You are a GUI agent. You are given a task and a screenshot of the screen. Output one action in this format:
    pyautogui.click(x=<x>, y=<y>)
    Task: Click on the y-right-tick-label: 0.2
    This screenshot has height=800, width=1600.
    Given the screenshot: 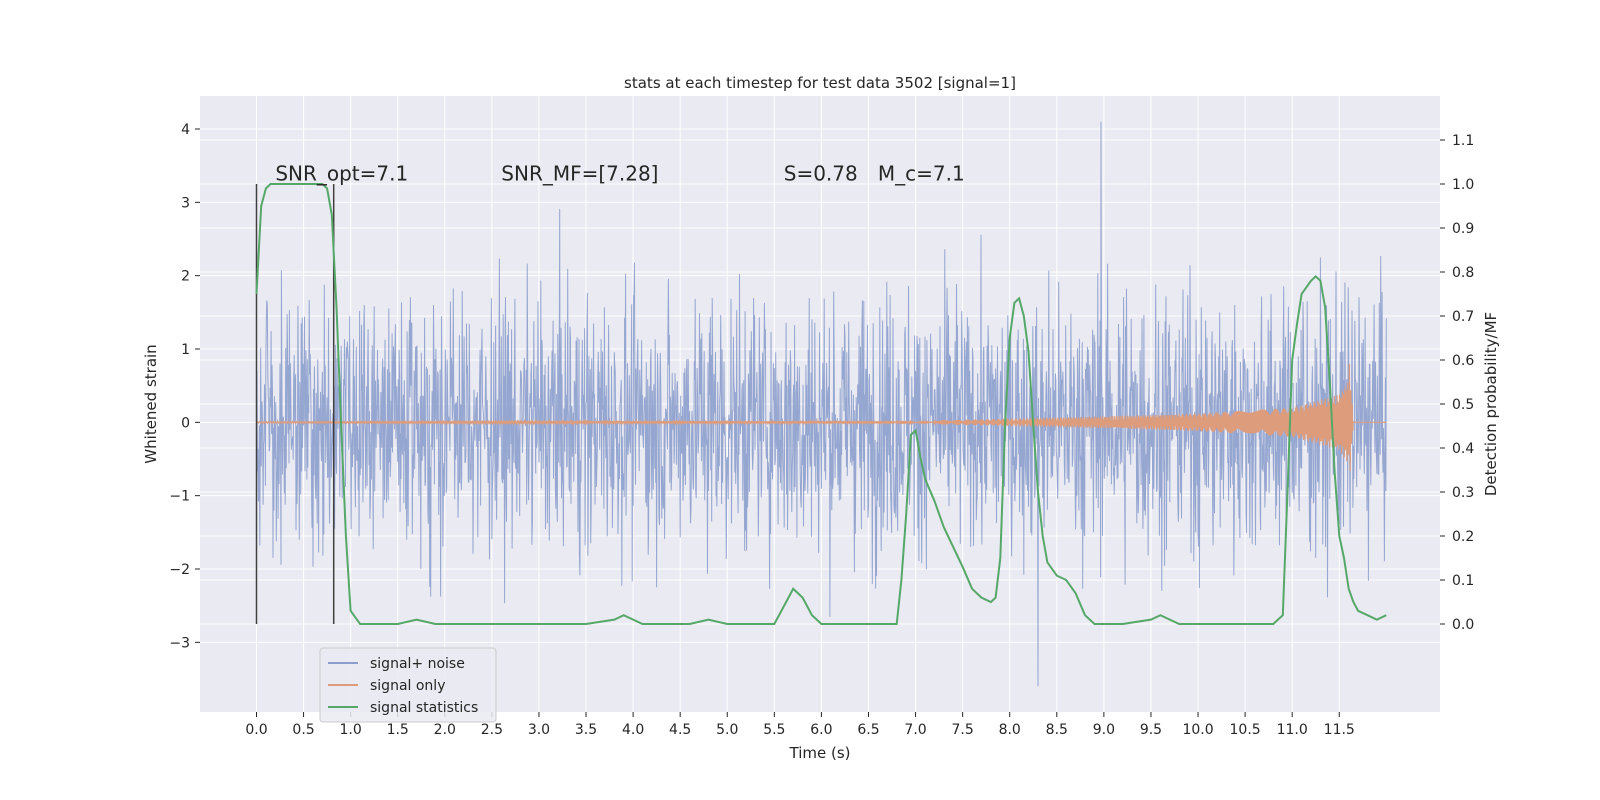 What is the action you would take?
    pyautogui.click(x=1463, y=537)
    